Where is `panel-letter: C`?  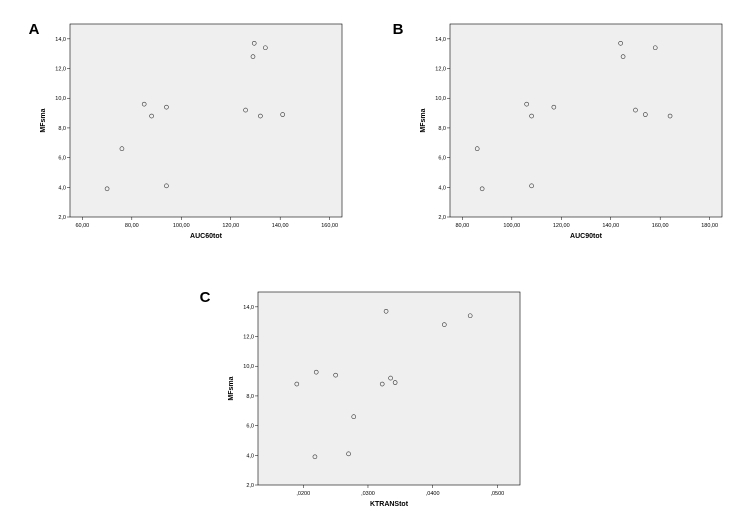 panel-letter: C is located at coordinates (205, 297).